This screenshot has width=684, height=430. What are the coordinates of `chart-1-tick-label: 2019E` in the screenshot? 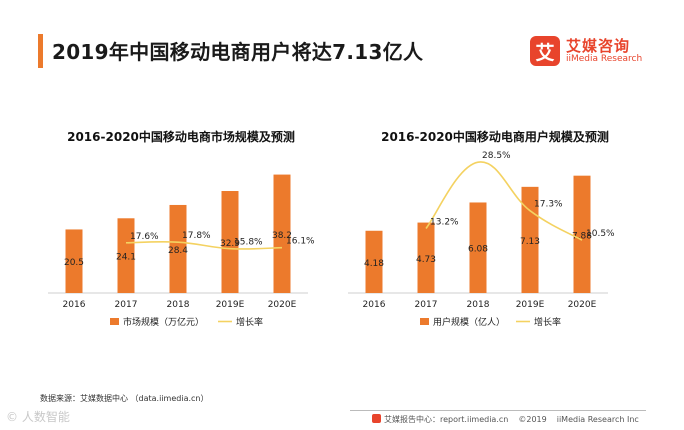 It's located at (230, 305).